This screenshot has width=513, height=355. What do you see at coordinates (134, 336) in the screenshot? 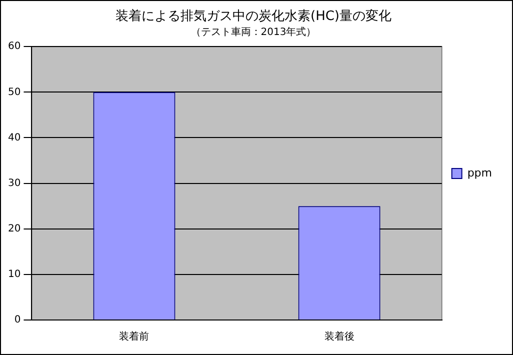
I see `x-tick-label: 装着前` at bounding box center [134, 336].